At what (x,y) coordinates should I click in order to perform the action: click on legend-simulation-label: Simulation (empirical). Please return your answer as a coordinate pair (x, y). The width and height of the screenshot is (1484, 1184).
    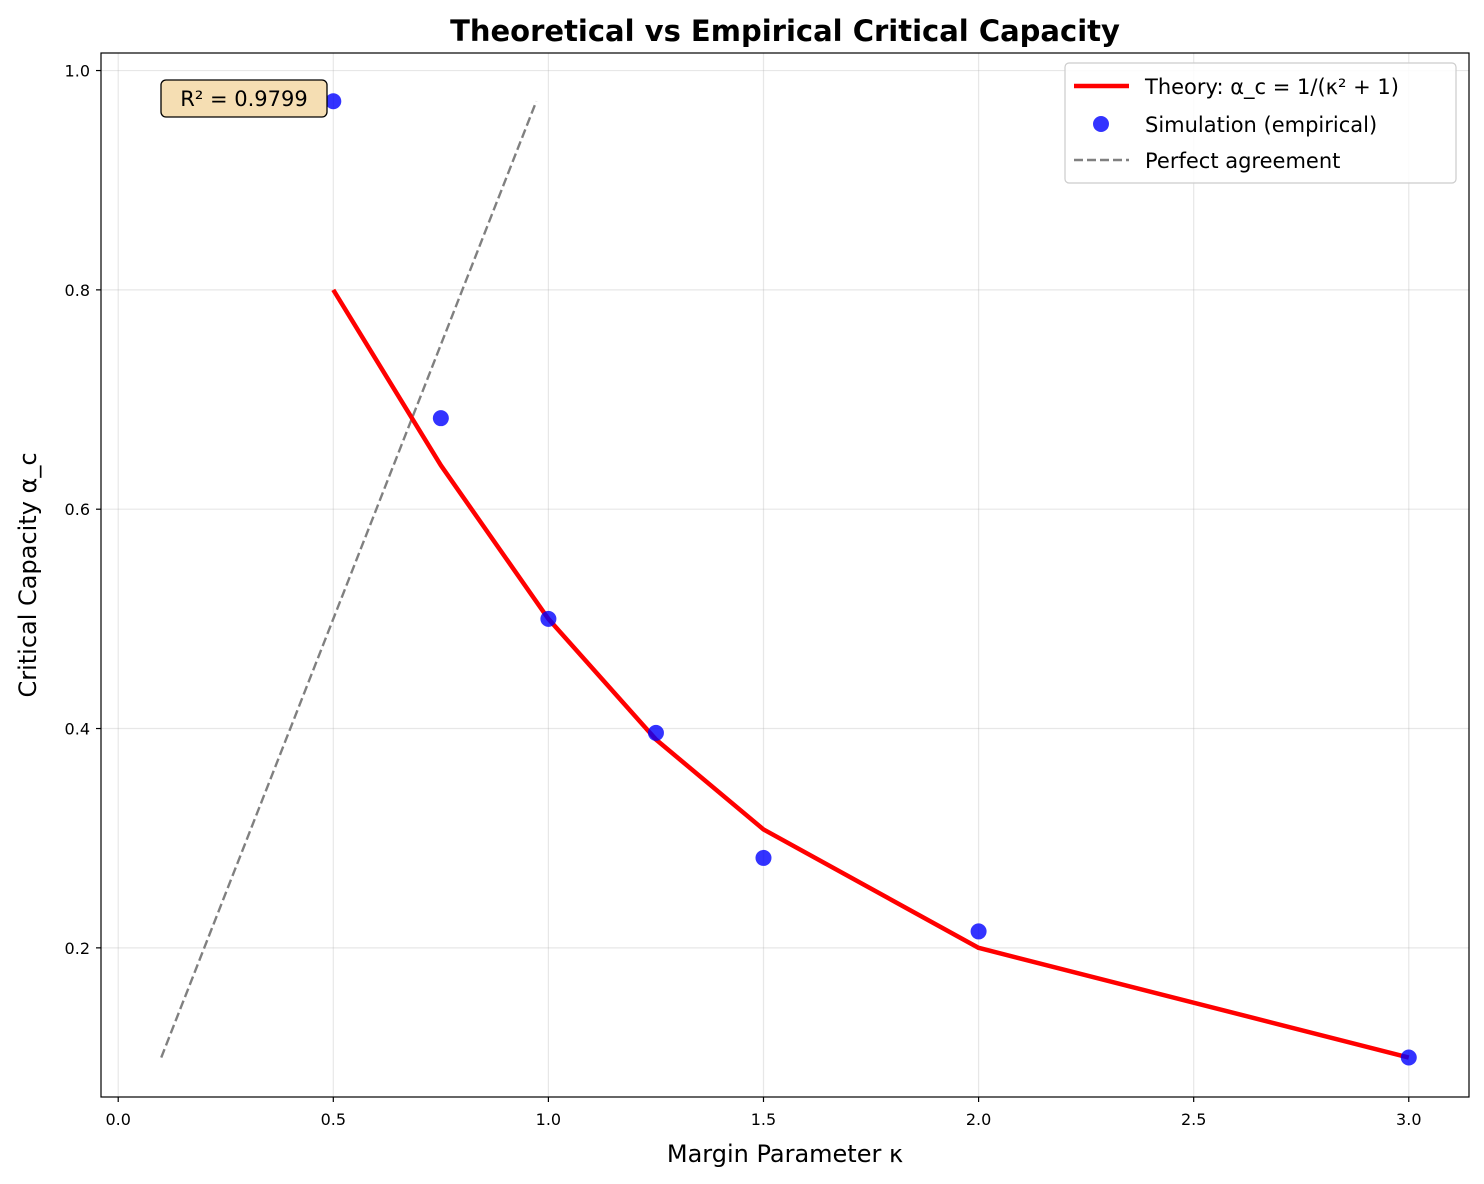
    Looking at the image, I should click on (1261, 125).